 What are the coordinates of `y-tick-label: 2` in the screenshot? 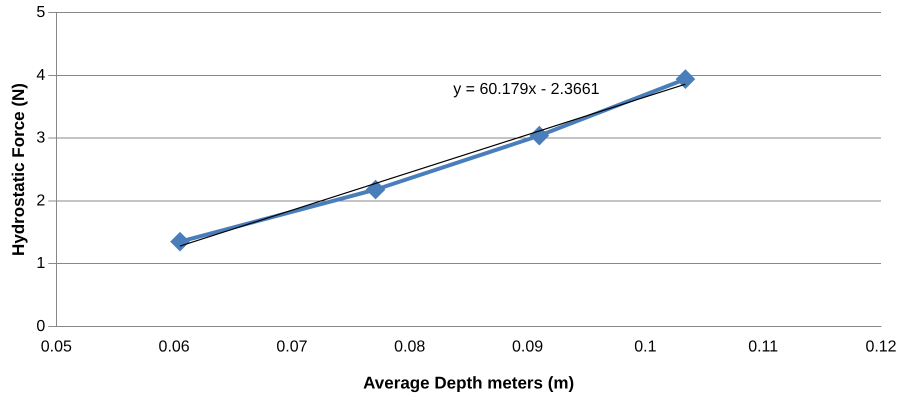 It's located at (41, 201).